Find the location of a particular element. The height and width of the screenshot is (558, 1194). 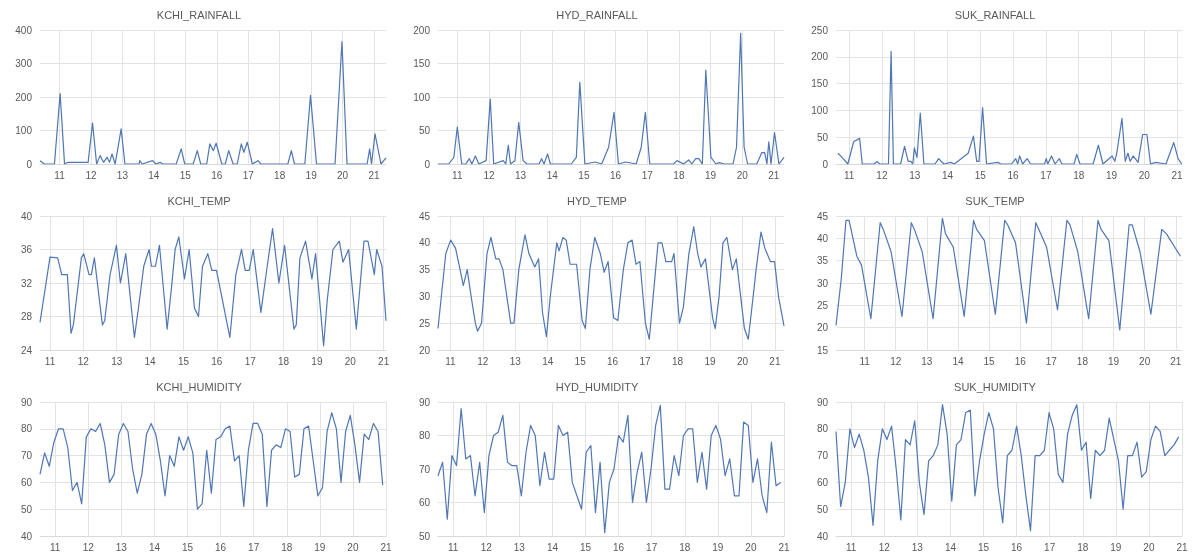

y-tick-label: 400 is located at coordinates (24, 30).